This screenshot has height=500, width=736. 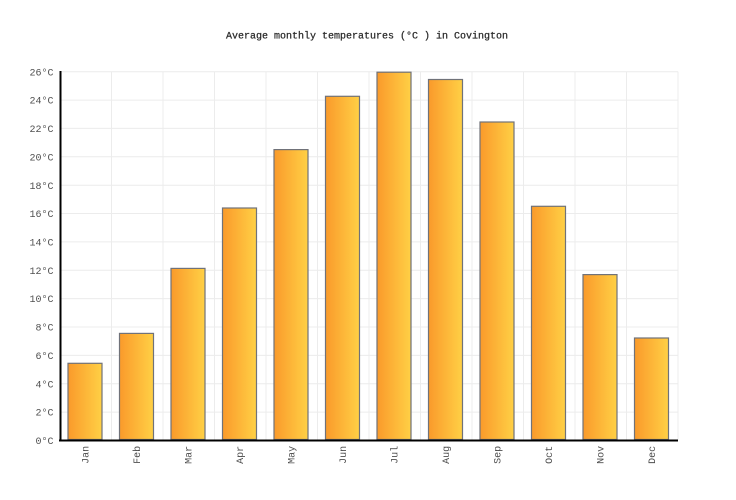 What do you see at coordinates (190, 455) in the screenshot?
I see `svg-text: Mar` at bounding box center [190, 455].